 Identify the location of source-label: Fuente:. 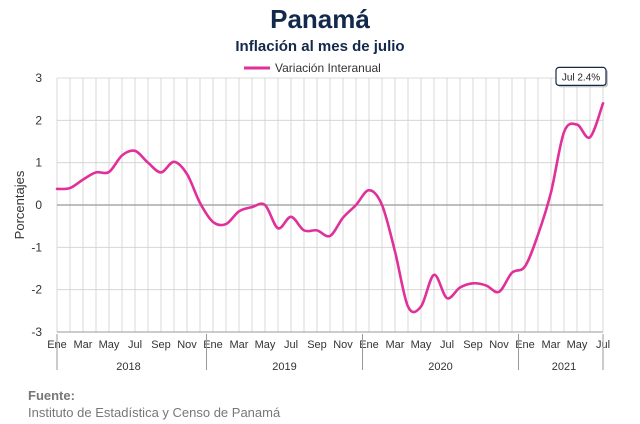
(51, 395).